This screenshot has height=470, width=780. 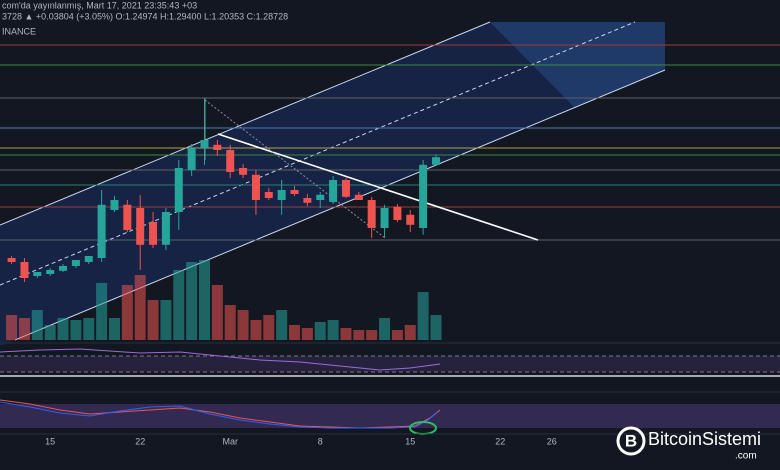 What do you see at coordinates (220, 359) in the screenshot?
I see `rsi-line` at bounding box center [220, 359].